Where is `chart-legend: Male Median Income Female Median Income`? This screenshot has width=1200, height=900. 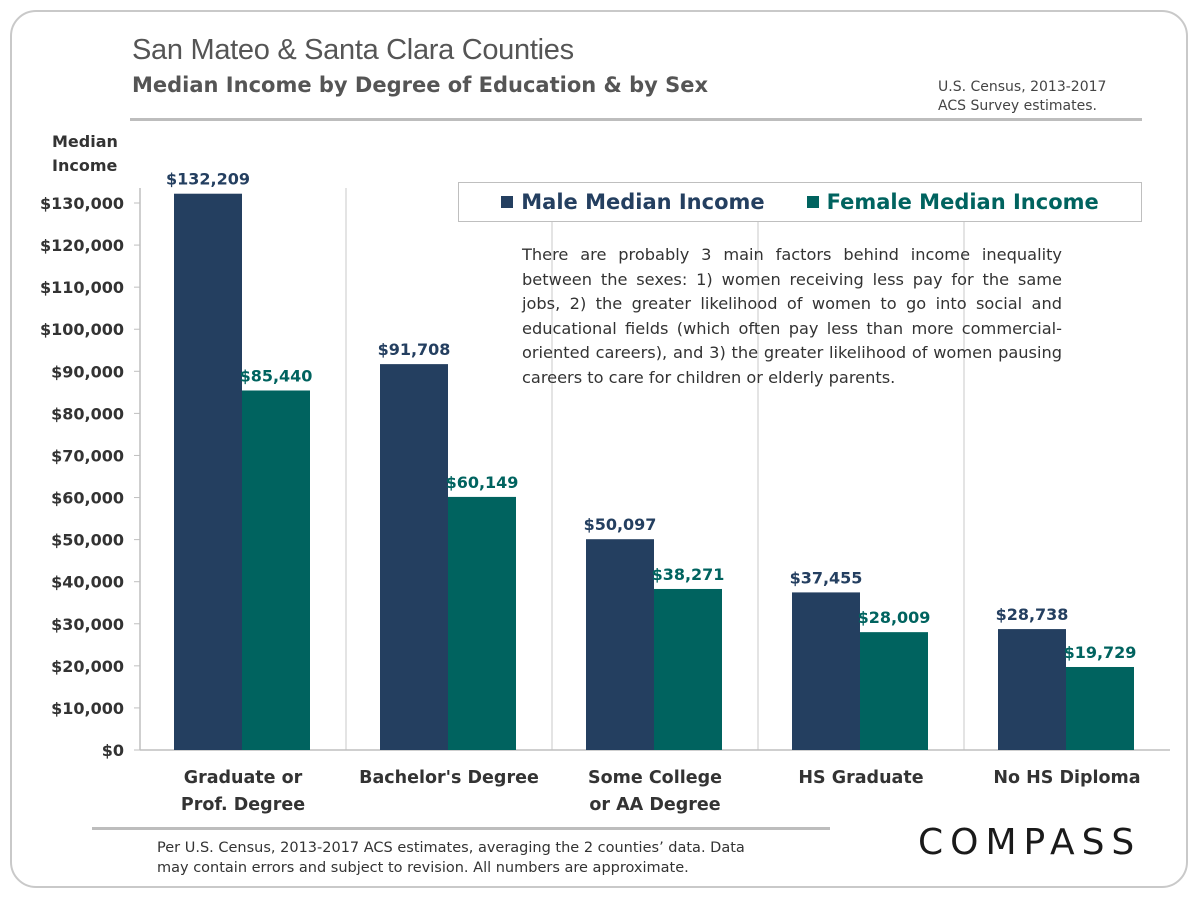
chart-legend: Male Median Income Female Median Income is located at coordinates (800, 202).